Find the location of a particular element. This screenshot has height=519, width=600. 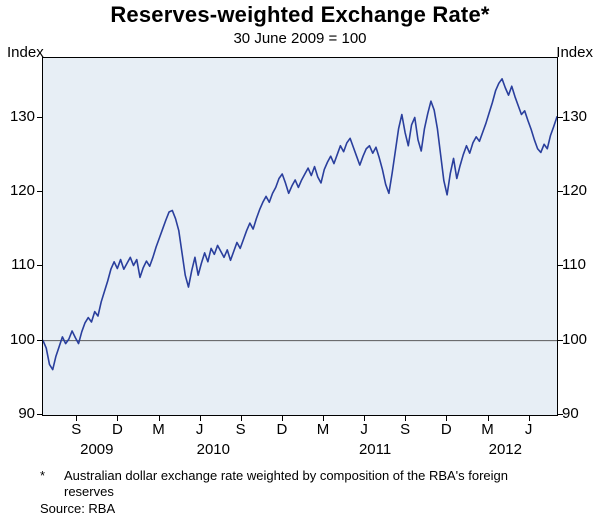

y-axis-label-right: 90 is located at coordinates (570, 413).